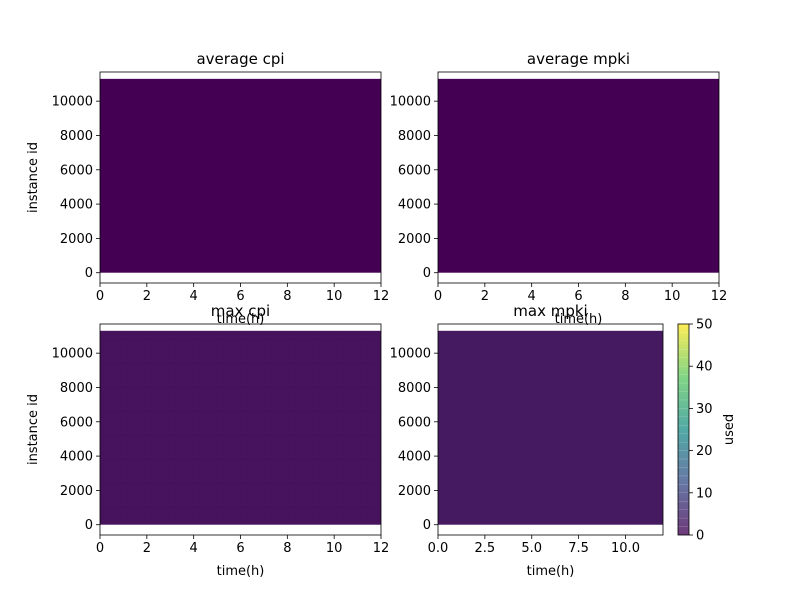  What do you see at coordinates (240, 59) in the screenshot?
I see `subplot-title: average cpi` at bounding box center [240, 59].